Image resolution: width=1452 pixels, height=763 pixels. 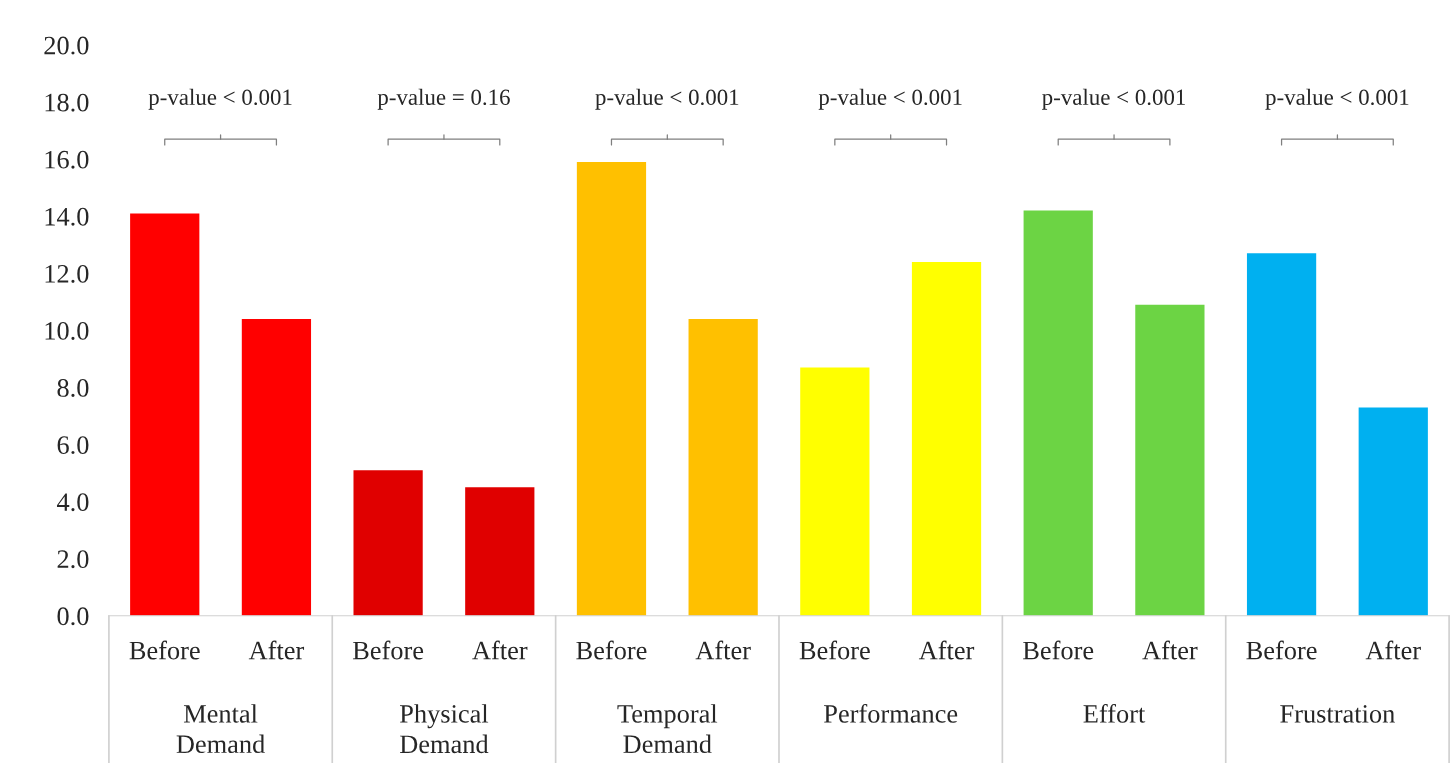 I want to click on text: Temporal Demand, so click(x=667, y=729).